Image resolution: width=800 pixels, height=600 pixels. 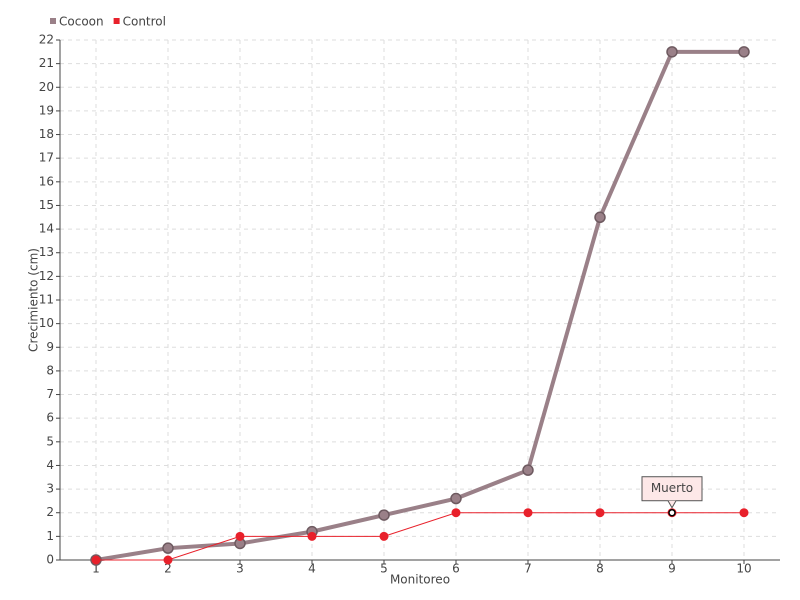 I want to click on x-tick-label: 10, so click(x=743, y=569).